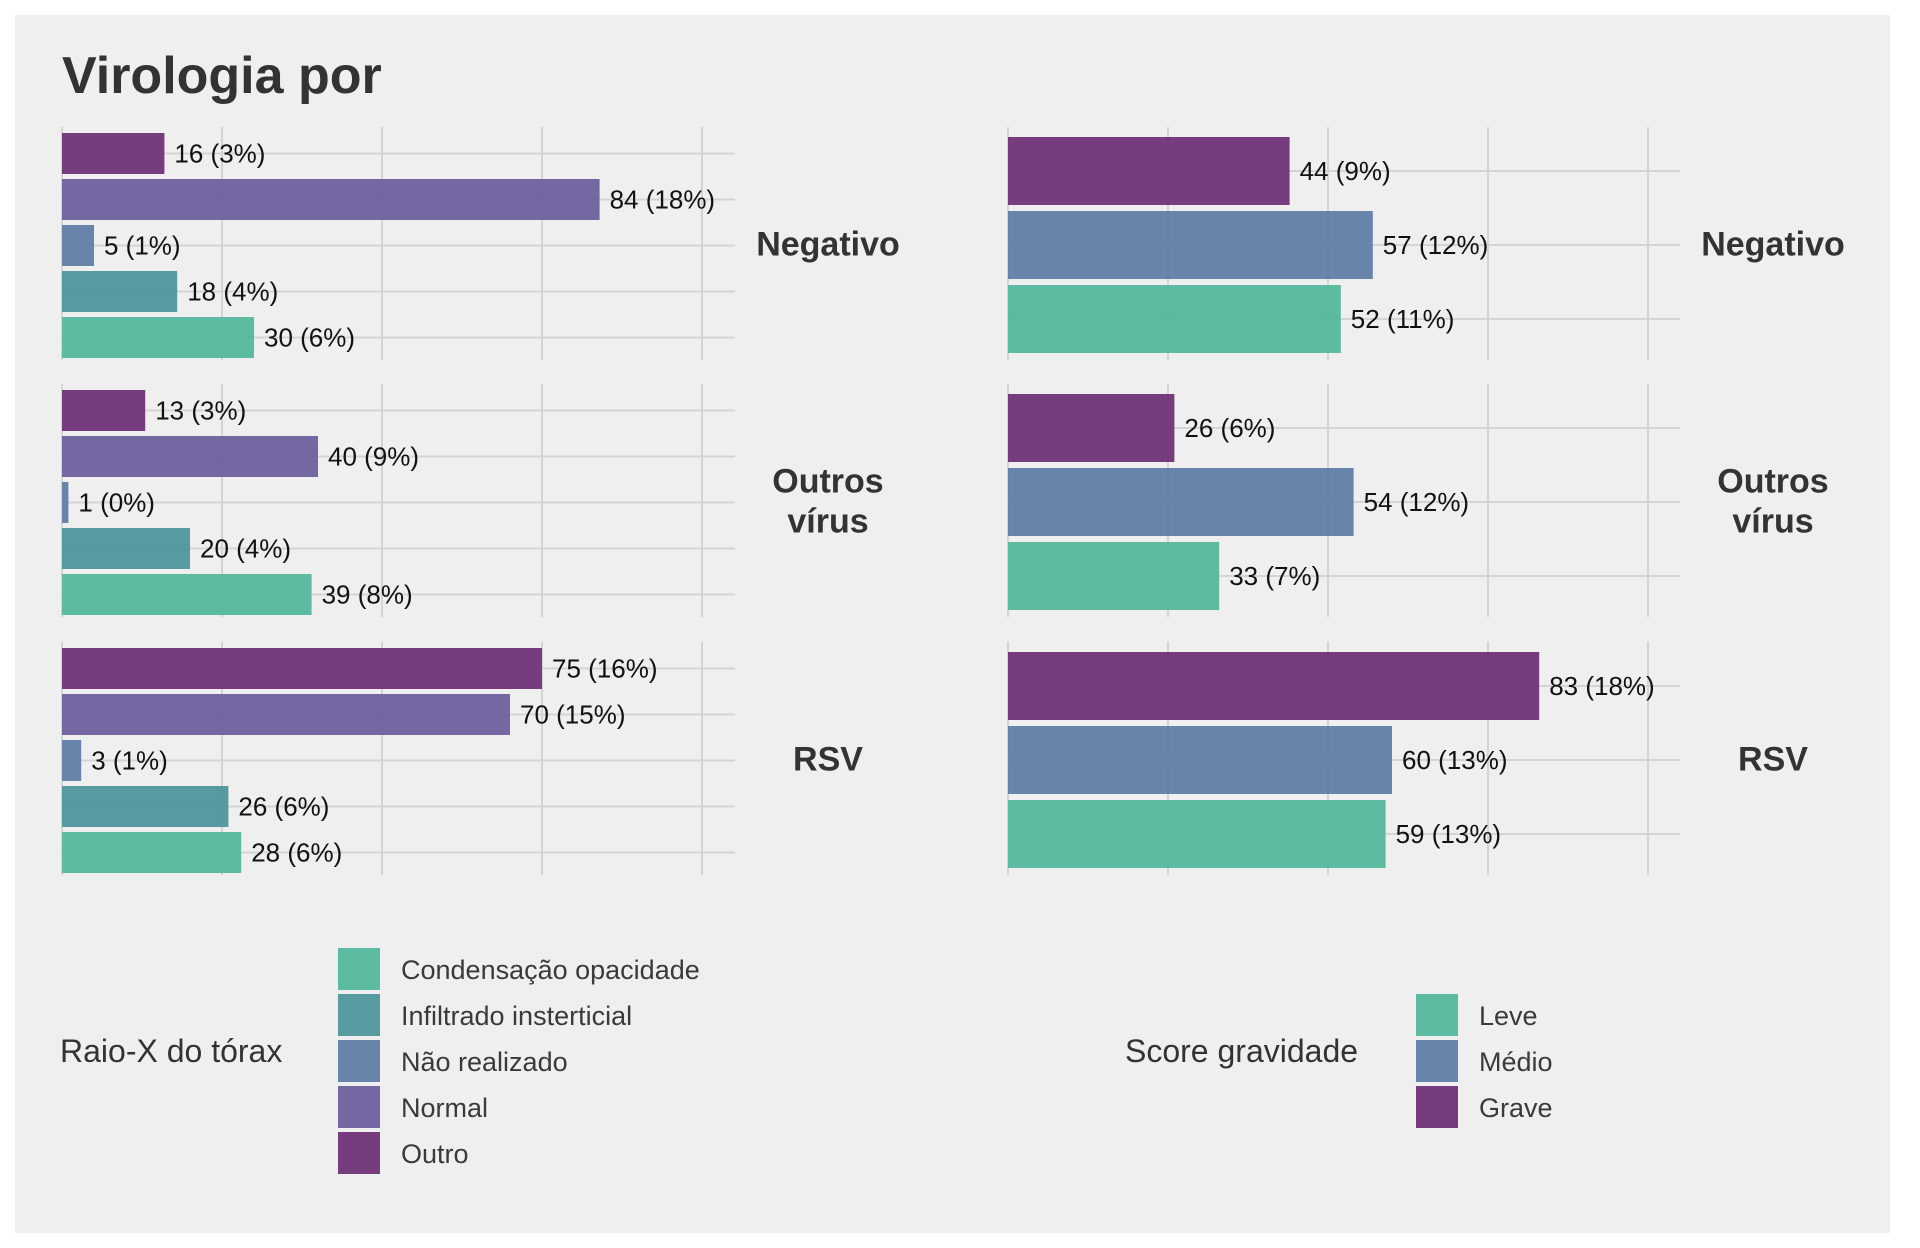  Describe the element at coordinates (1773, 760) in the screenshot. I see `right-facet-label-rsv: RSV` at that location.